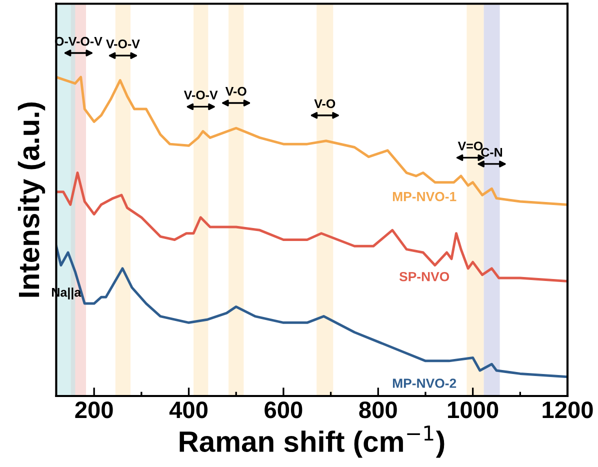 This screenshot has width=598, height=467. What do you see at coordinates (567, 410) in the screenshot?
I see `x-tick-label: 1200` at bounding box center [567, 410].